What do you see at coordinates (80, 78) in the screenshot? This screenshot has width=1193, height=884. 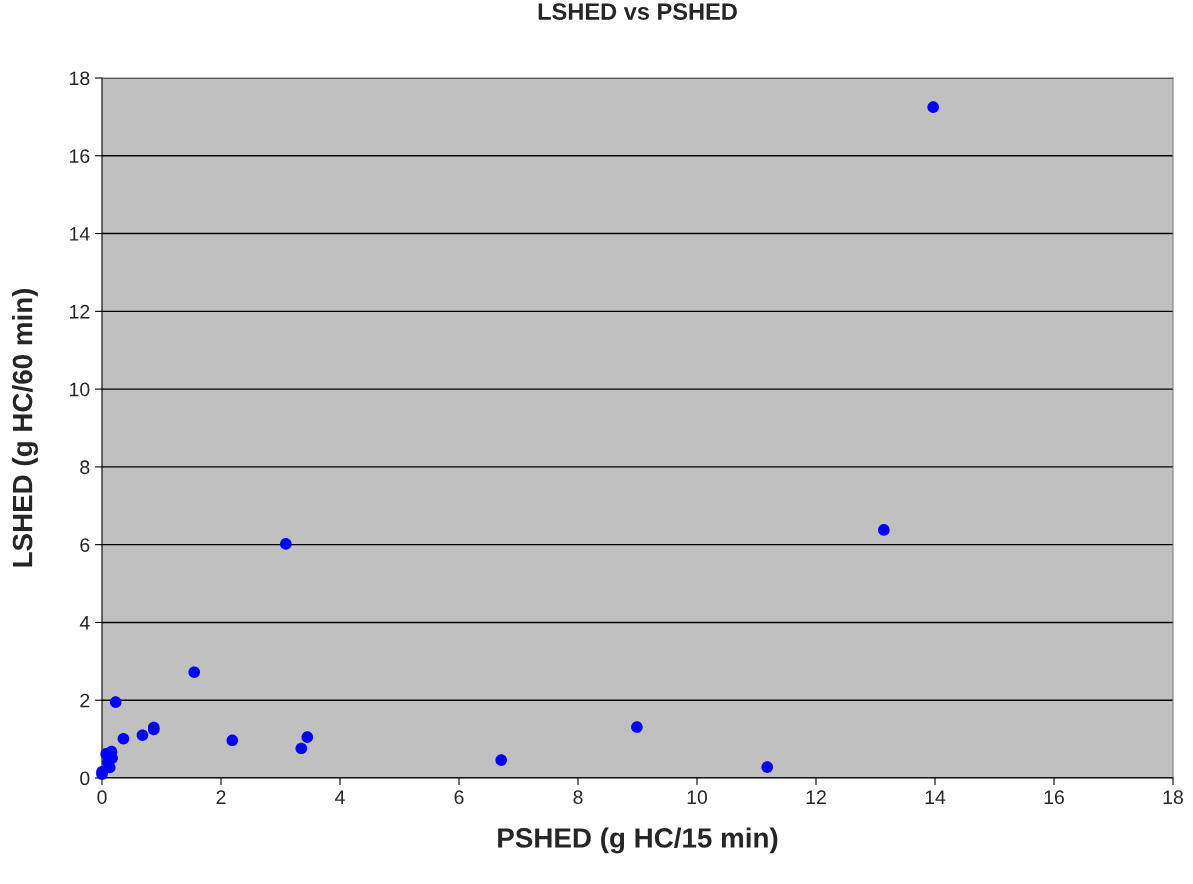 I see `y-tick-label: 18` at bounding box center [80, 78].